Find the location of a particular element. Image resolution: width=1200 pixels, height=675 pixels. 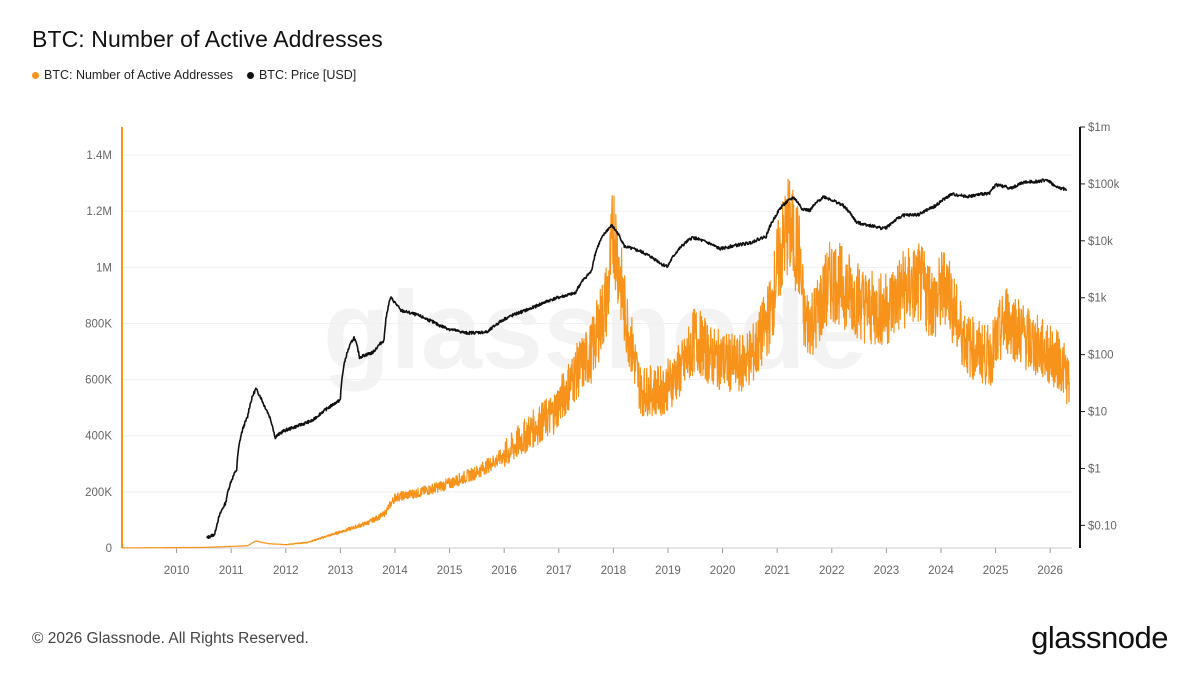

y-right-tick-label: $1 is located at coordinates (1094, 469).